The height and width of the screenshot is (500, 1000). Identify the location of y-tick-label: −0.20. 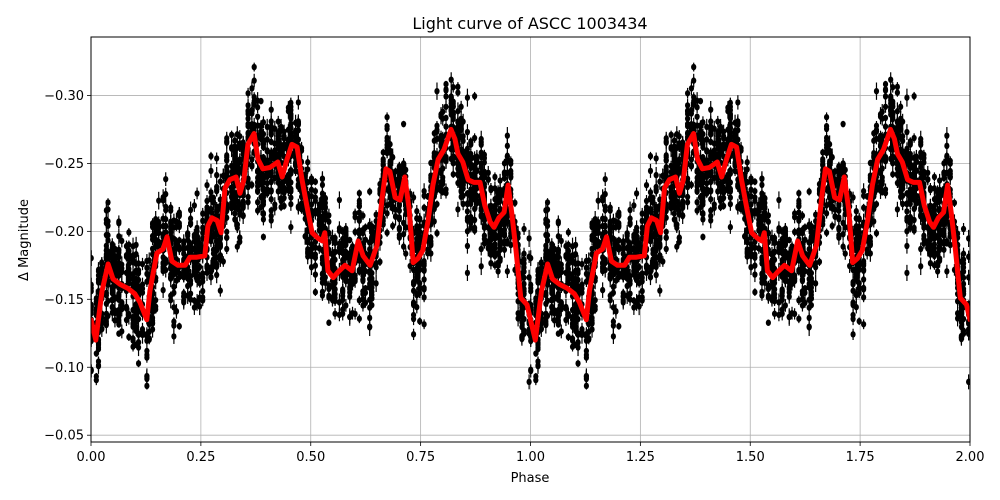
(64, 232).